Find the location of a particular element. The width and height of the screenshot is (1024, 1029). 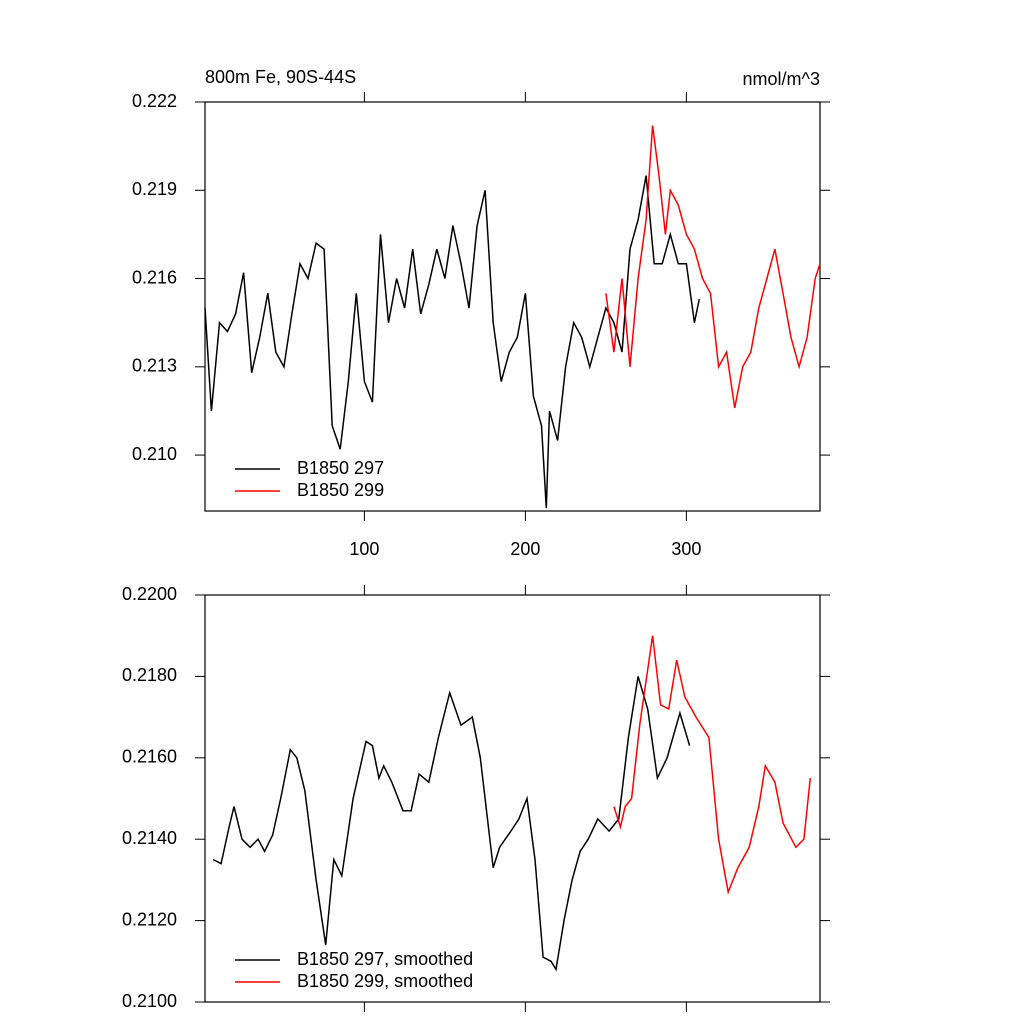

legend-label: B1850 299, smoothed is located at coordinates (385, 981).